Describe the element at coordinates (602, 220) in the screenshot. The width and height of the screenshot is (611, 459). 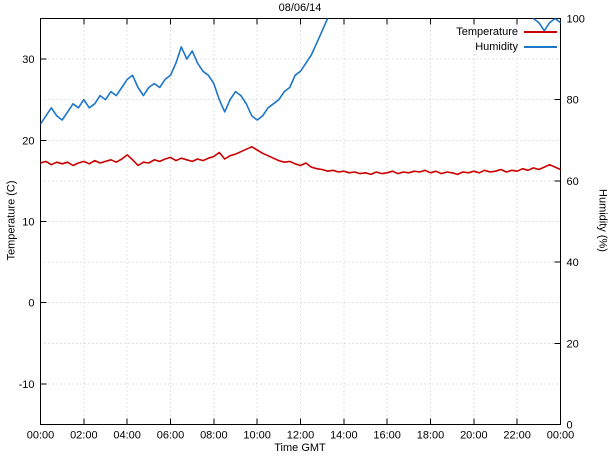
I see `right-y-axis-label: Humidity (%)` at that location.